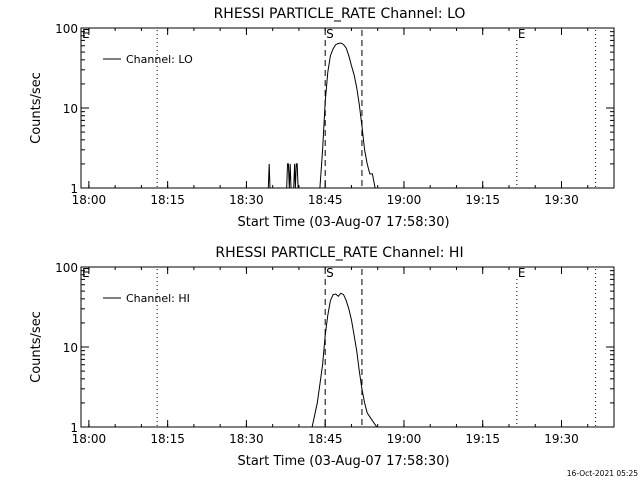  I want to click on chart-title: RHESSI PARTICLE_RATE Channel: HI, so click(339, 253).